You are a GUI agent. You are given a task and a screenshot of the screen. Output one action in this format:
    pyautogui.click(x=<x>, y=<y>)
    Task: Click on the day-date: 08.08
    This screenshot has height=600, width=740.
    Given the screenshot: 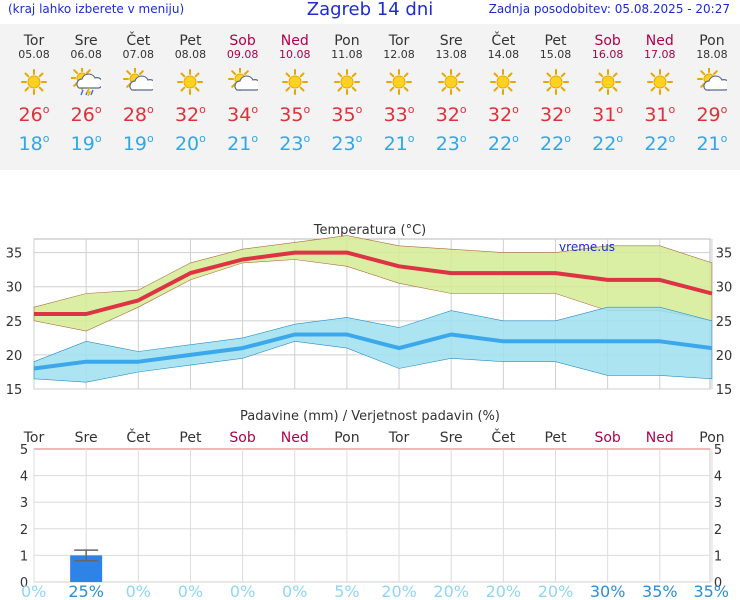 What is the action you would take?
    pyautogui.click(x=190, y=54)
    